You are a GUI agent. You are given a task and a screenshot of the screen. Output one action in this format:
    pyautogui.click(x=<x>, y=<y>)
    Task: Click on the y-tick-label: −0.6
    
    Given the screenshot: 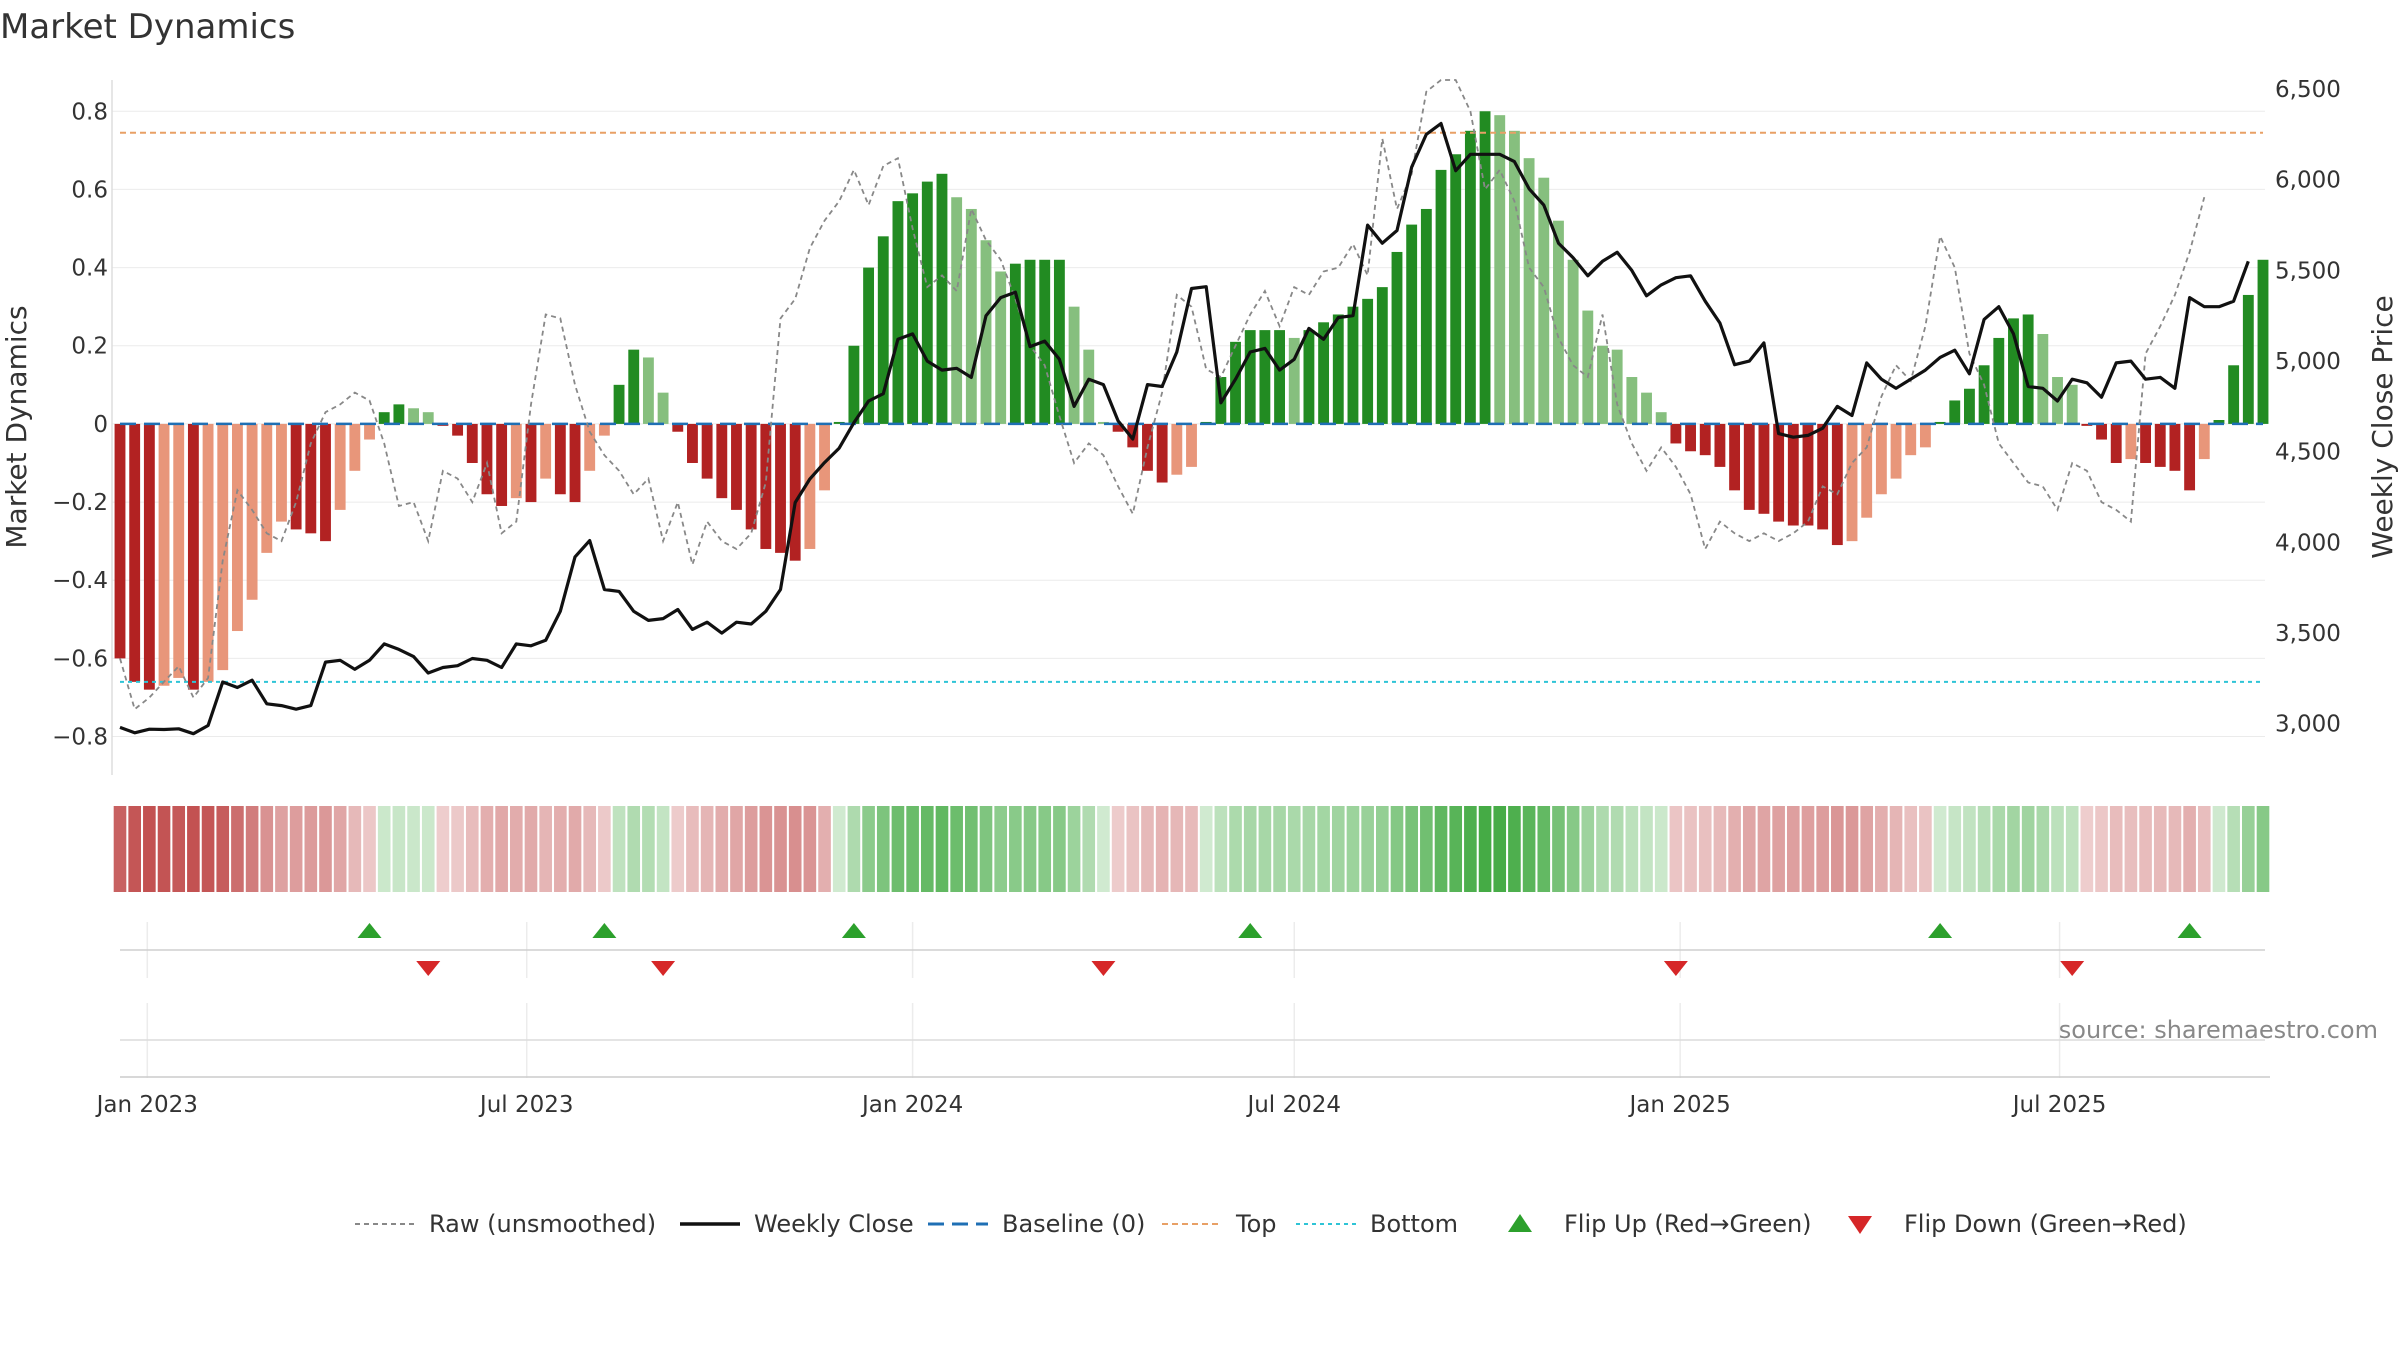 What is the action you would take?
    pyautogui.click(x=80, y=659)
    